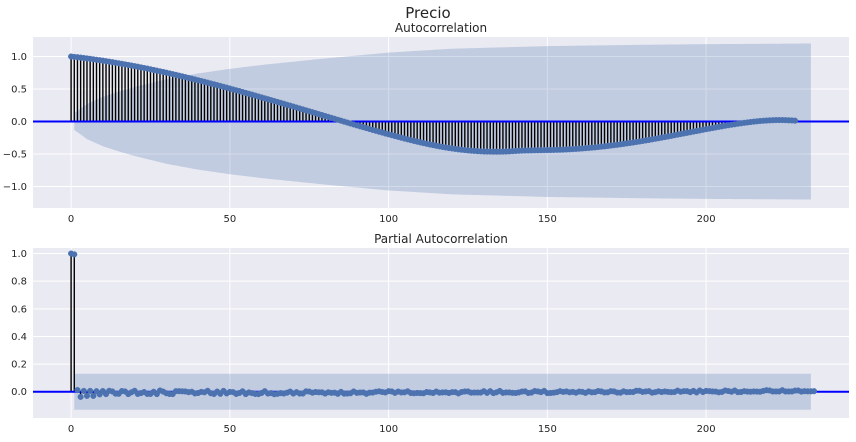  What do you see at coordinates (19, 392) in the screenshot?
I see `pacf-y-tick-label: 0.0` at bounding box center [19, 392].